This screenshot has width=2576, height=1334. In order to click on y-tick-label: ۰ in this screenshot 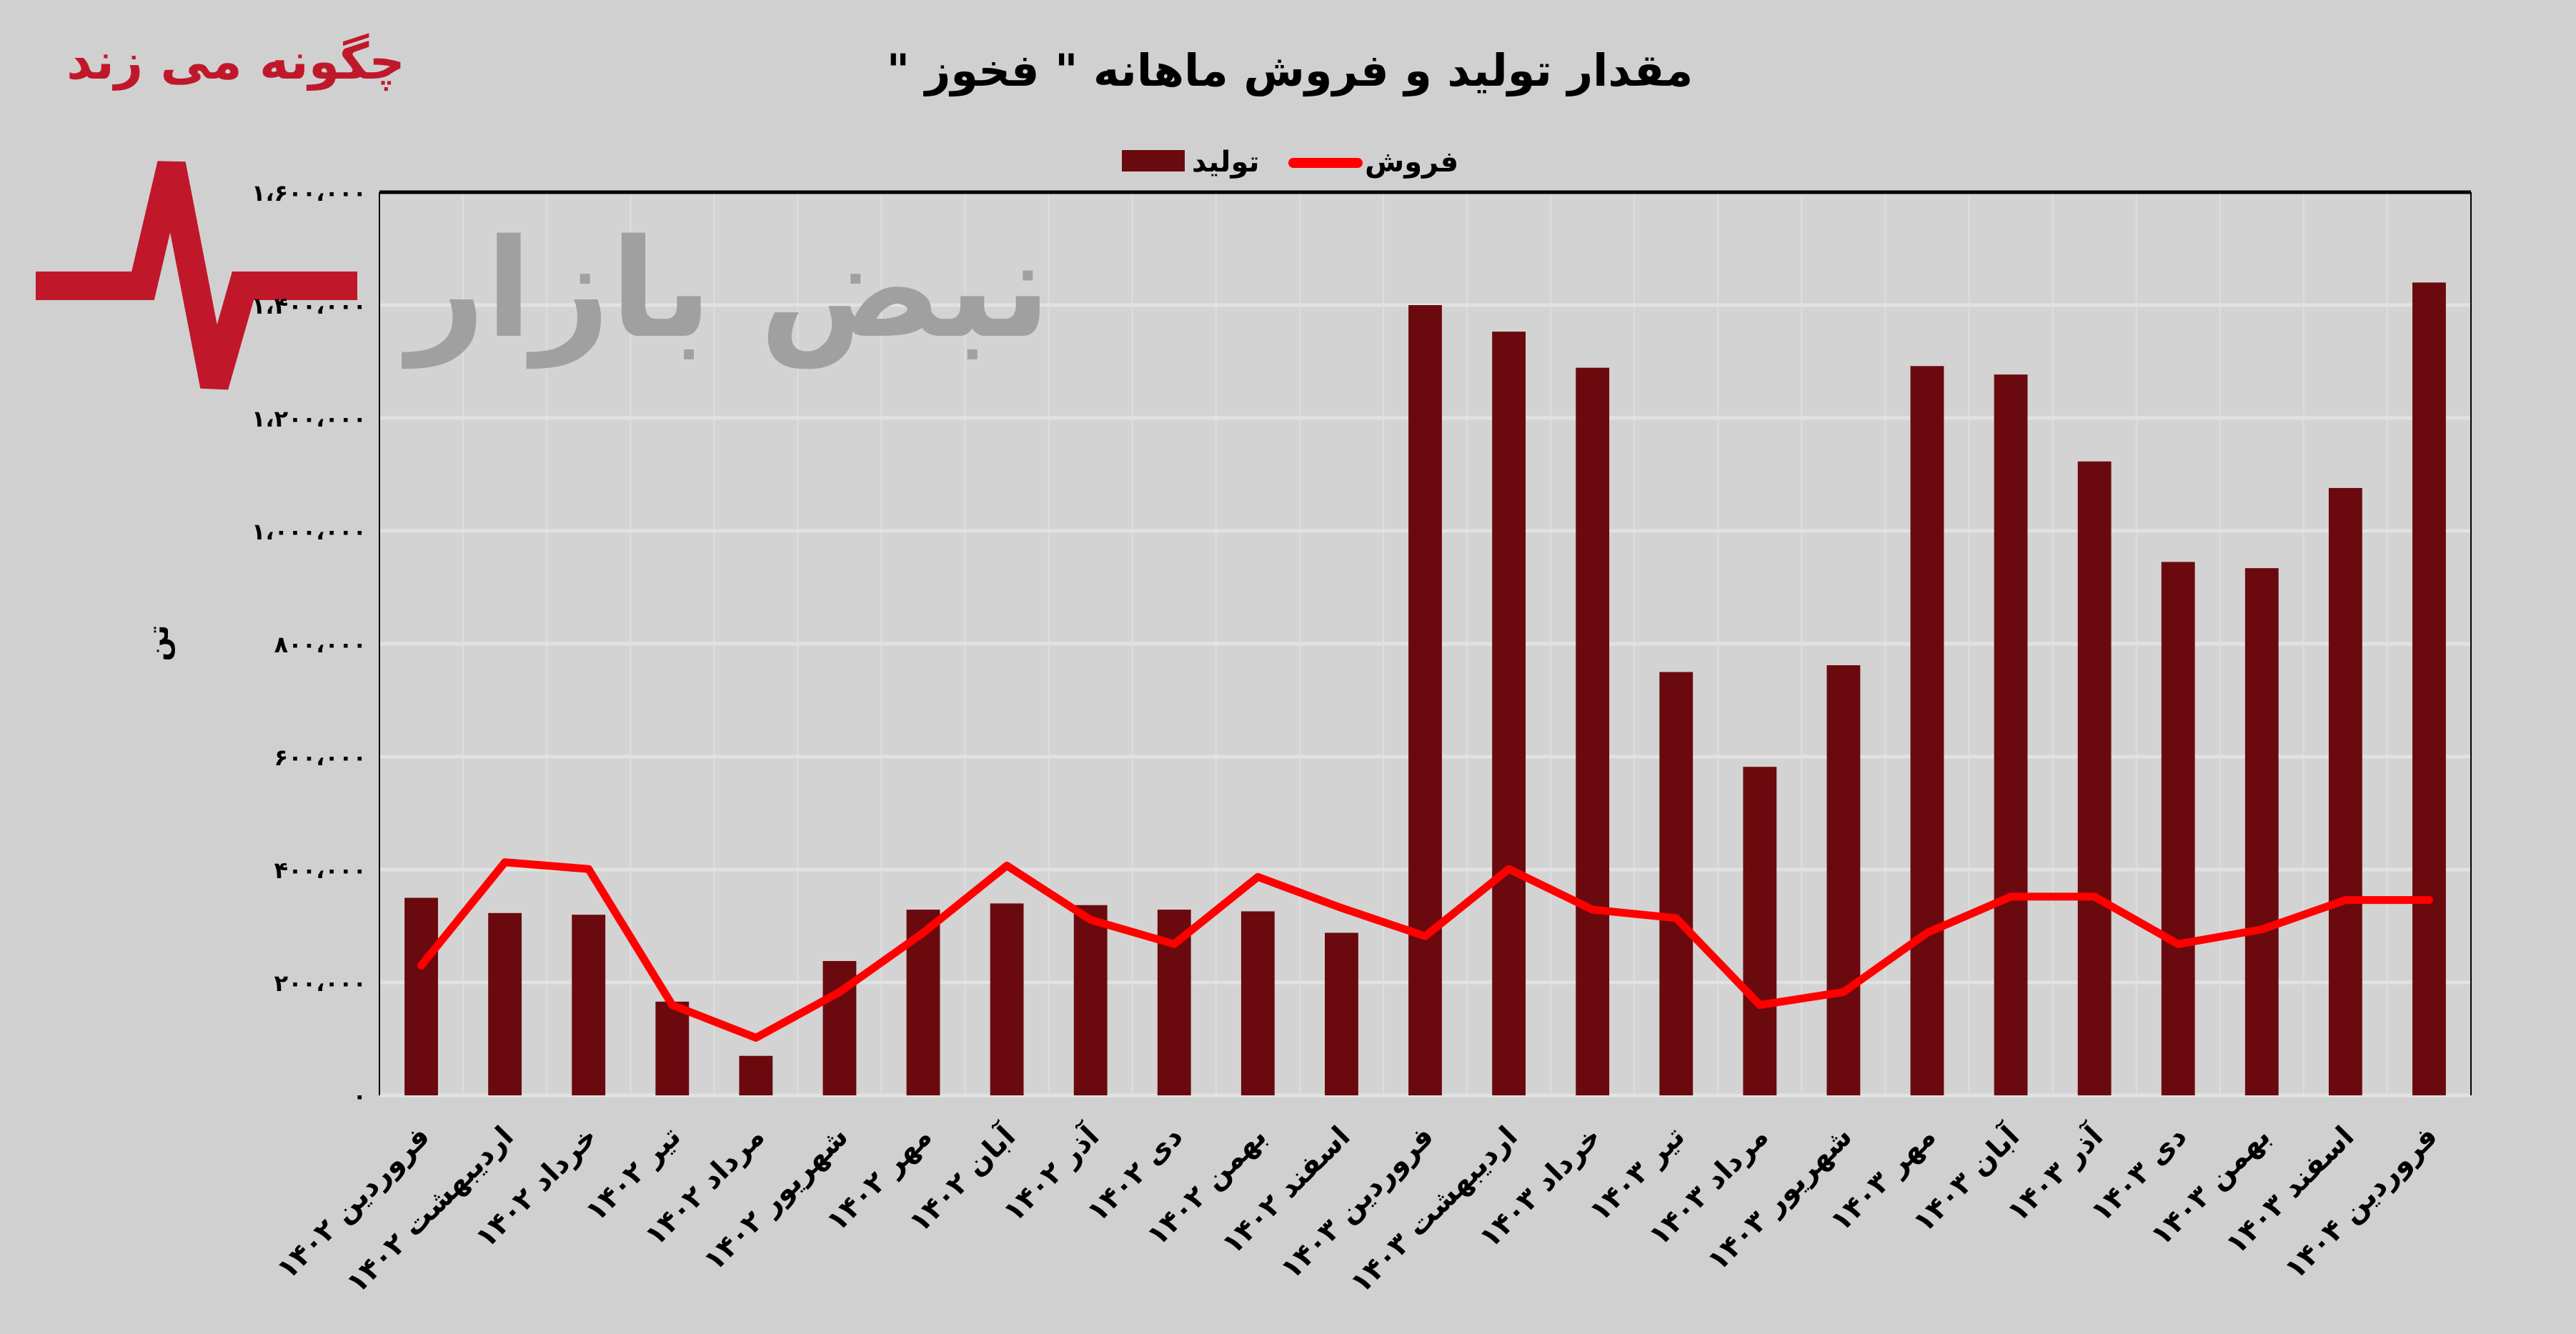, I will do `click(359, 1096)`.